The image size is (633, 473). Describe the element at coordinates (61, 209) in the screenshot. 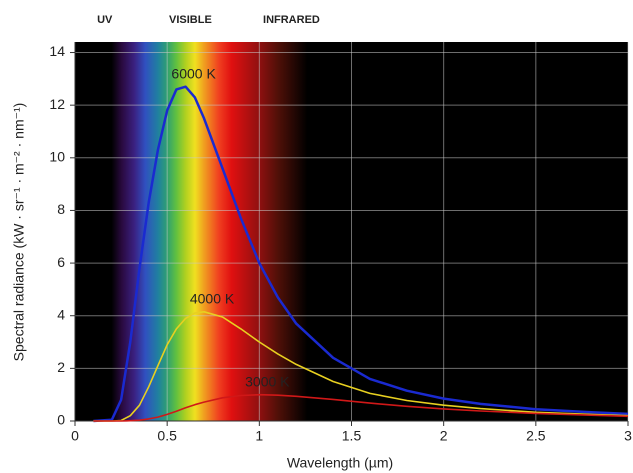

I see `y-tick-label: 8` at that location.